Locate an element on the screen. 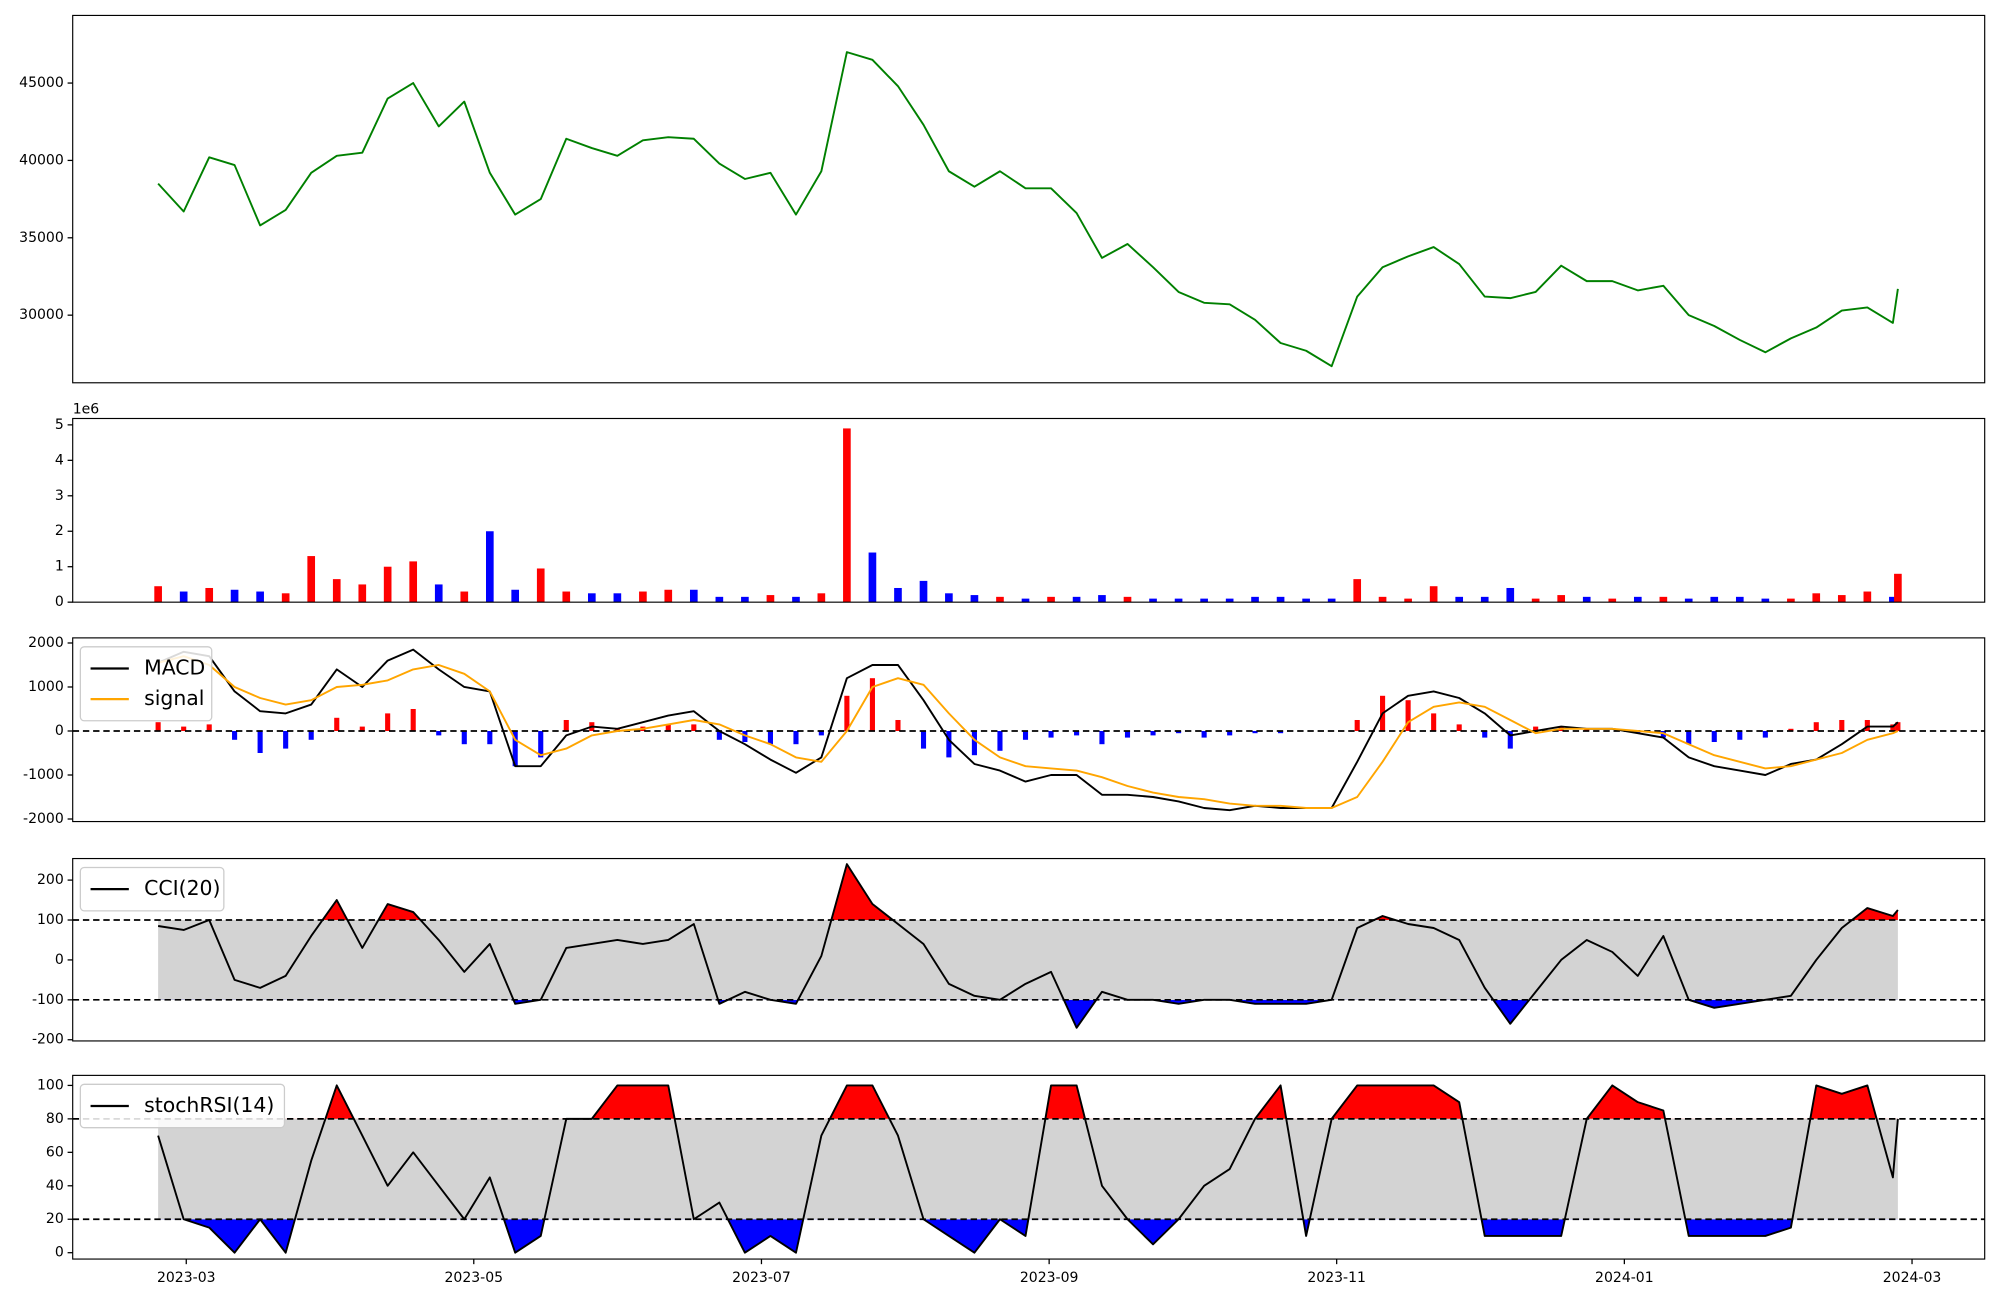 The height and width of the screenshot is (1300, 2000). legend: CCI(20) is located at coordinates (152, 889).